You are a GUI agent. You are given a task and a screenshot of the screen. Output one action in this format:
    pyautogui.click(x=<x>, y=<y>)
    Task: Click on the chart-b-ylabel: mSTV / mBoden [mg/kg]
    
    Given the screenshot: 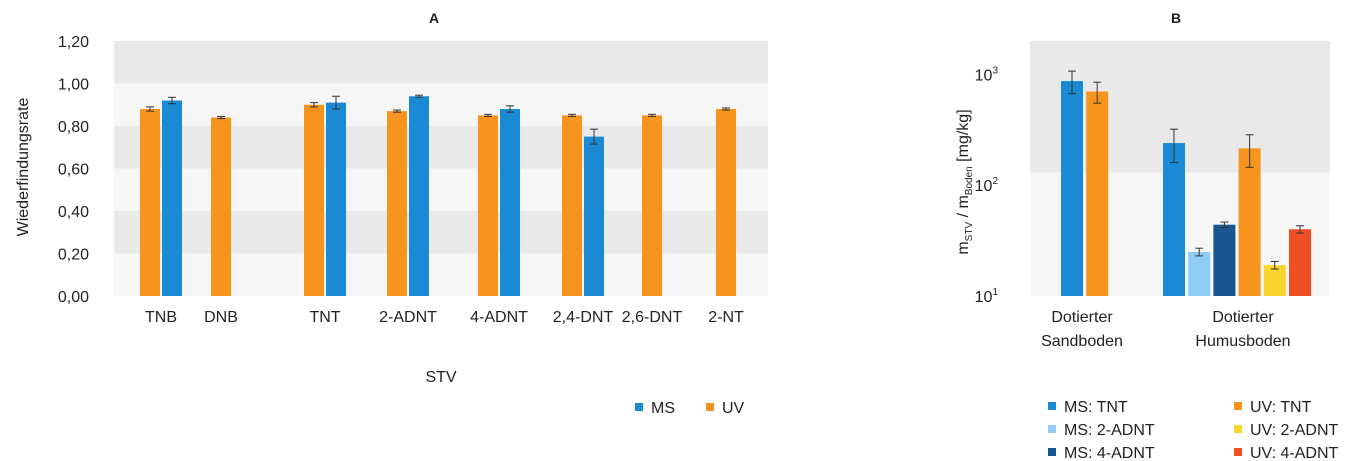 What is the action you would take?
    pyautogui.click(x=965, y=181)
    